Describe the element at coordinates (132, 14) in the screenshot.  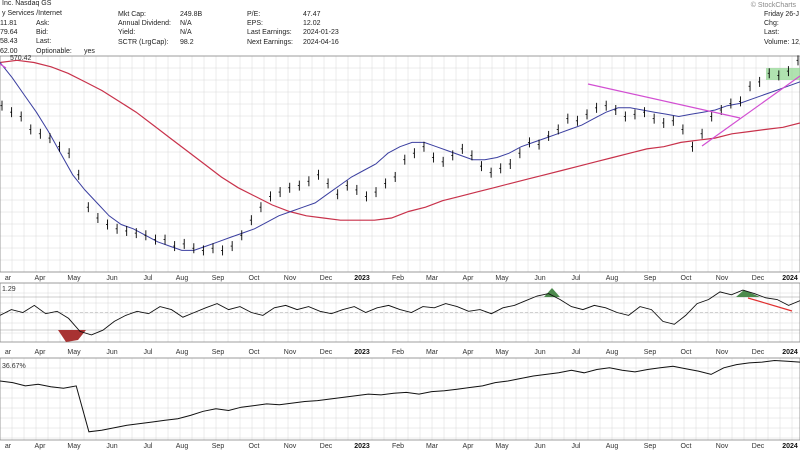
I see `field-label: Mkt Cap:` at that location.